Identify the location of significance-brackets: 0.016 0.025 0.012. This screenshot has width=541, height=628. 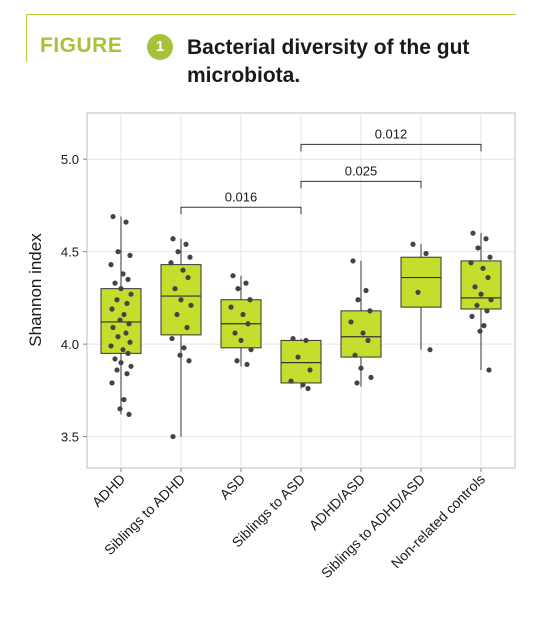
(331, 170).